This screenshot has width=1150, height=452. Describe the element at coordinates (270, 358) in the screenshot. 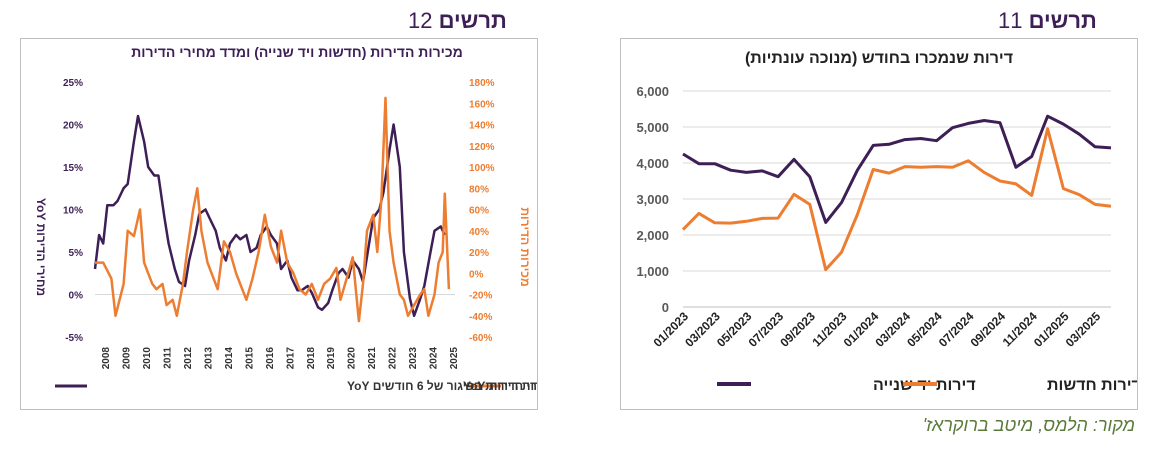

I see `chart-12-x-tick: 2016` at that location.